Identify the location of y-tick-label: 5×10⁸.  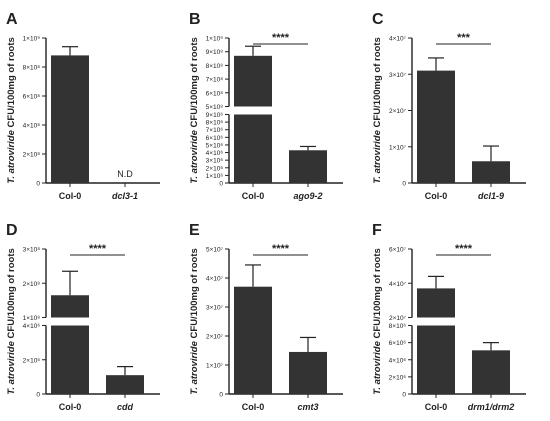
(215, 107).